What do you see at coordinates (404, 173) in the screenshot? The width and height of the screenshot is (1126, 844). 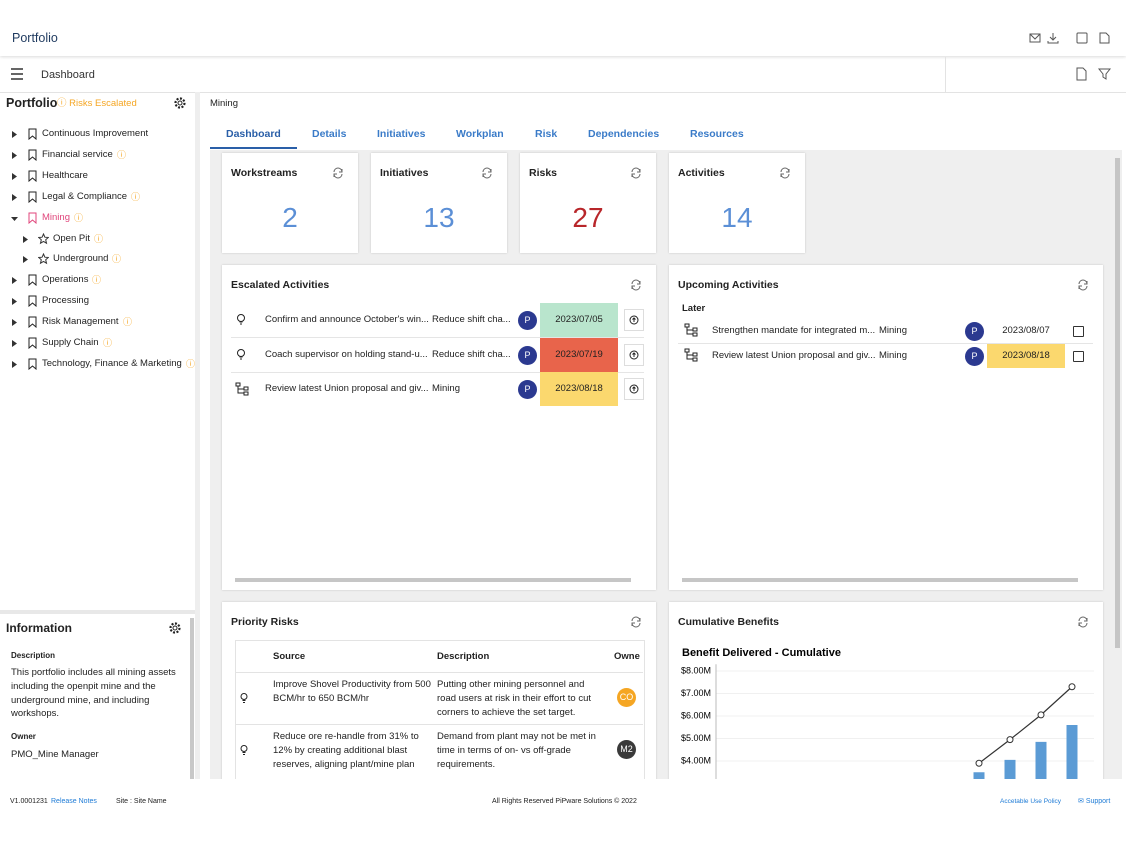 I see `kpi-label: Initiatives` at bounding box center [404, 173].